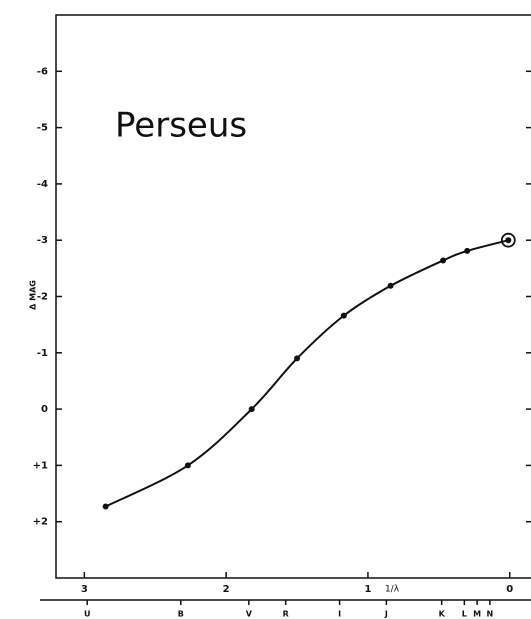  Describe the element at coordinates (84, 589) in the screenshot. I see `x-tick-label: 3` at that location.